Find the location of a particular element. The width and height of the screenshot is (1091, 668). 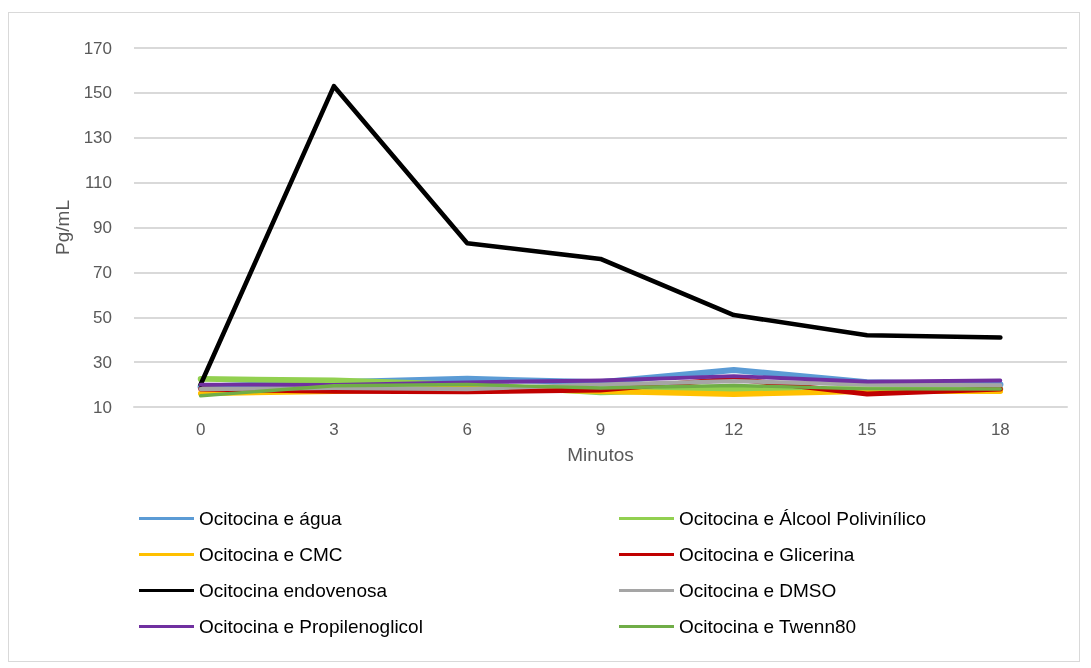

legend-label: Ocitocina e água is located at coordinates (271, 518).